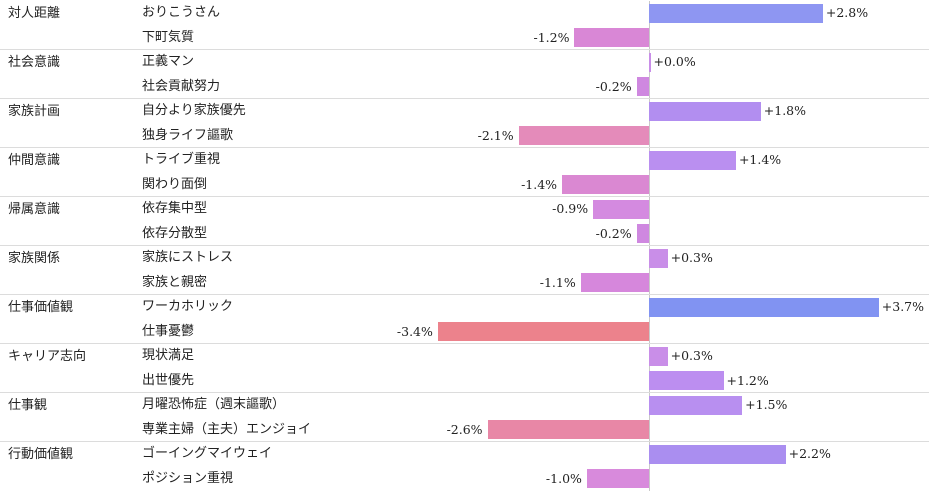  What do you see at coordinates (168, 356) in the screenshot?
I see `item-label: 現状満足` at bounding box center [168, 356].